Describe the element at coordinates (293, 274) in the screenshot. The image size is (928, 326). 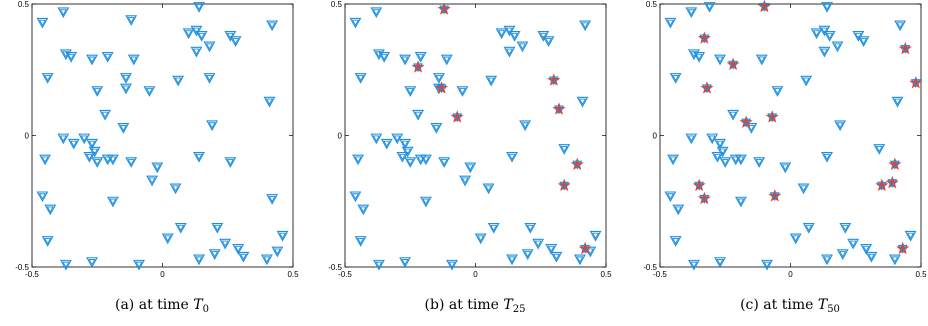
I see `x-tick-label: 0.5` at that location.